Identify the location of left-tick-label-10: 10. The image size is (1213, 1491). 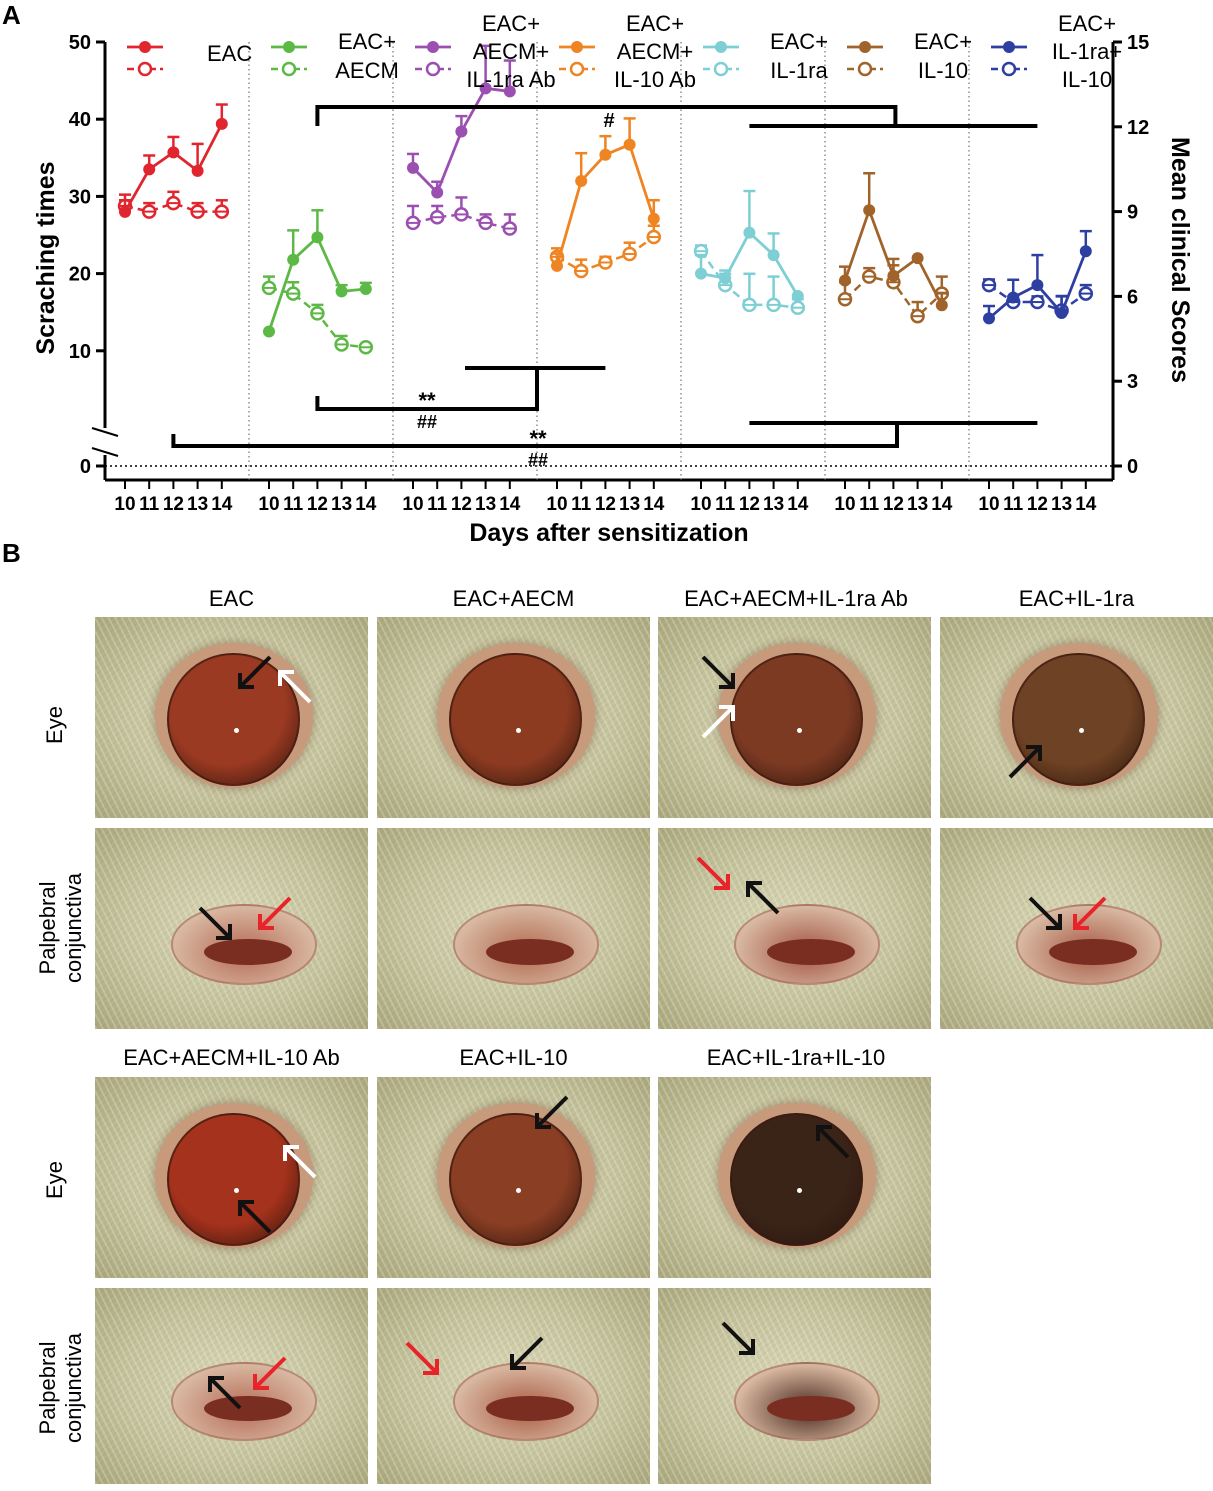
(80, 352).